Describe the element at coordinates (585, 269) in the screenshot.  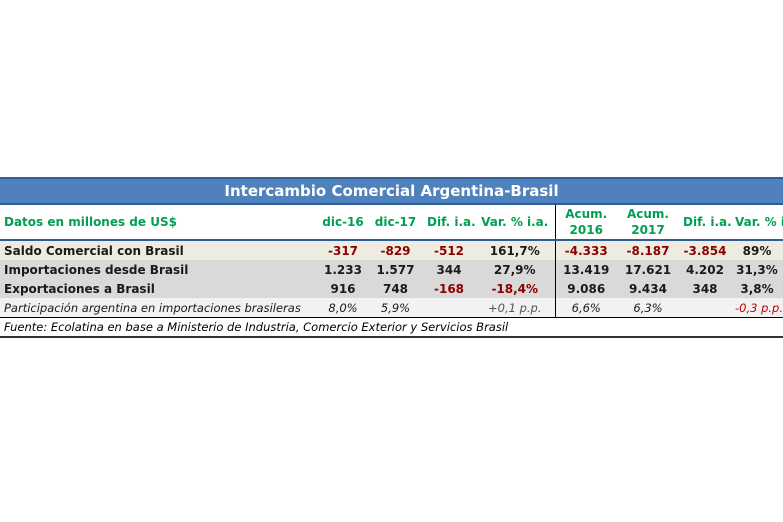
I see `cell: 13.419` at that location.